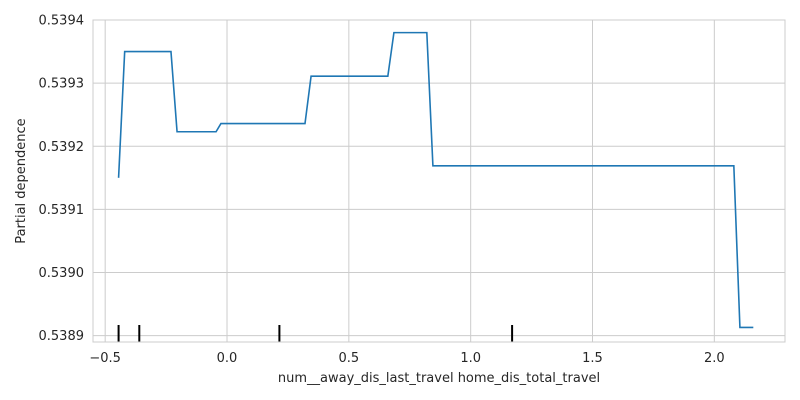 The width and height of the screenshot is (800, 400). What do you see at coordinates (62, 84) in the screenshot?
I see `y-tick-label: 0.5393` at bounding box center [62, 84].